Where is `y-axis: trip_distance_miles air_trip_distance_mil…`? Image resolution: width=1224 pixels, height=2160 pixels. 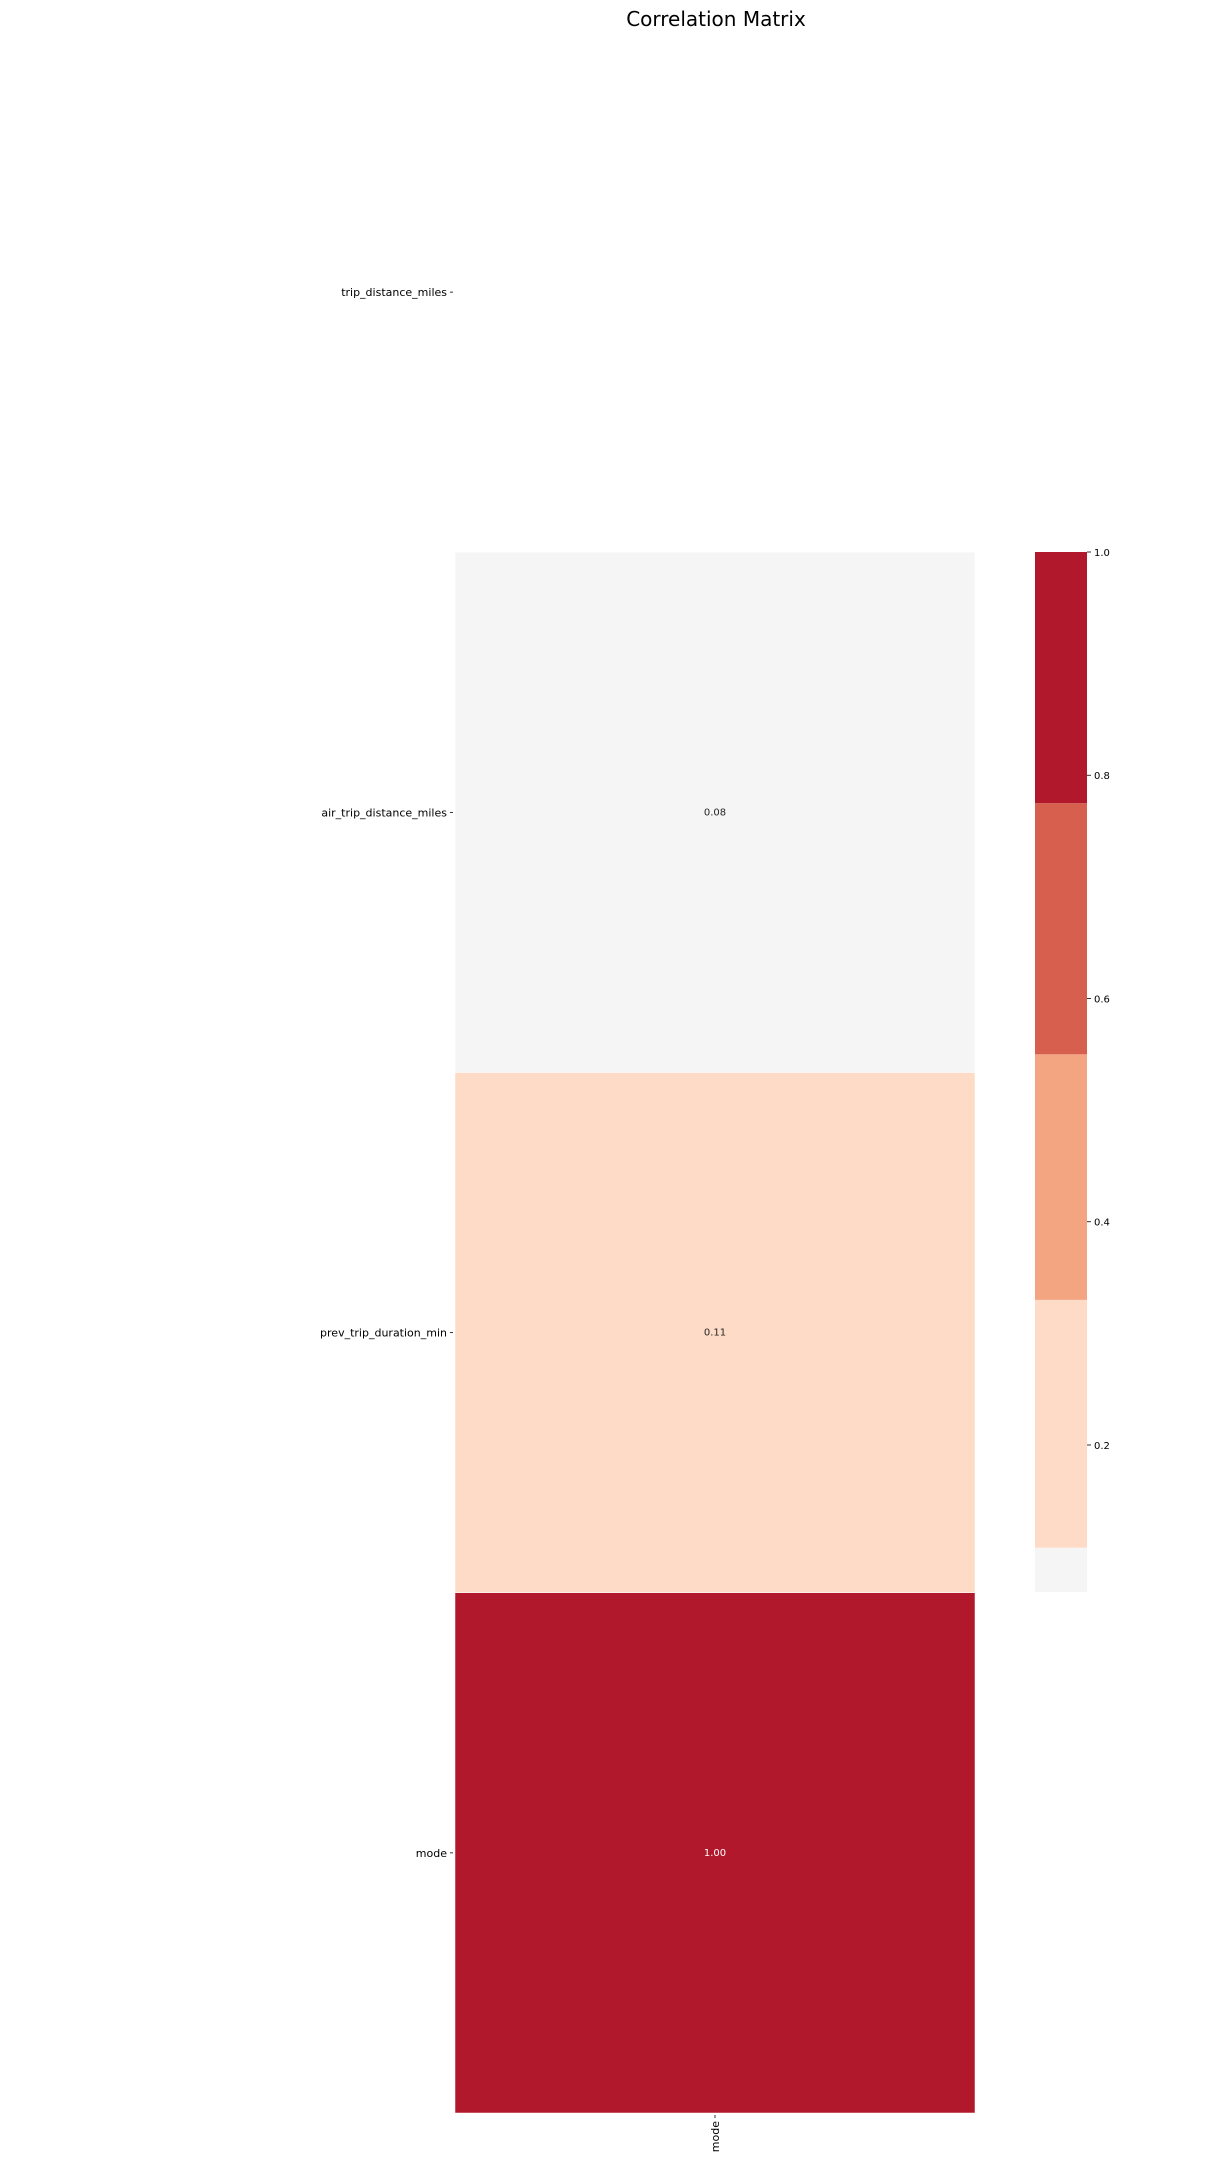 y-axis: trip_distance_miles air_trip_distance_mil… is located at coordinates (386, 1073).